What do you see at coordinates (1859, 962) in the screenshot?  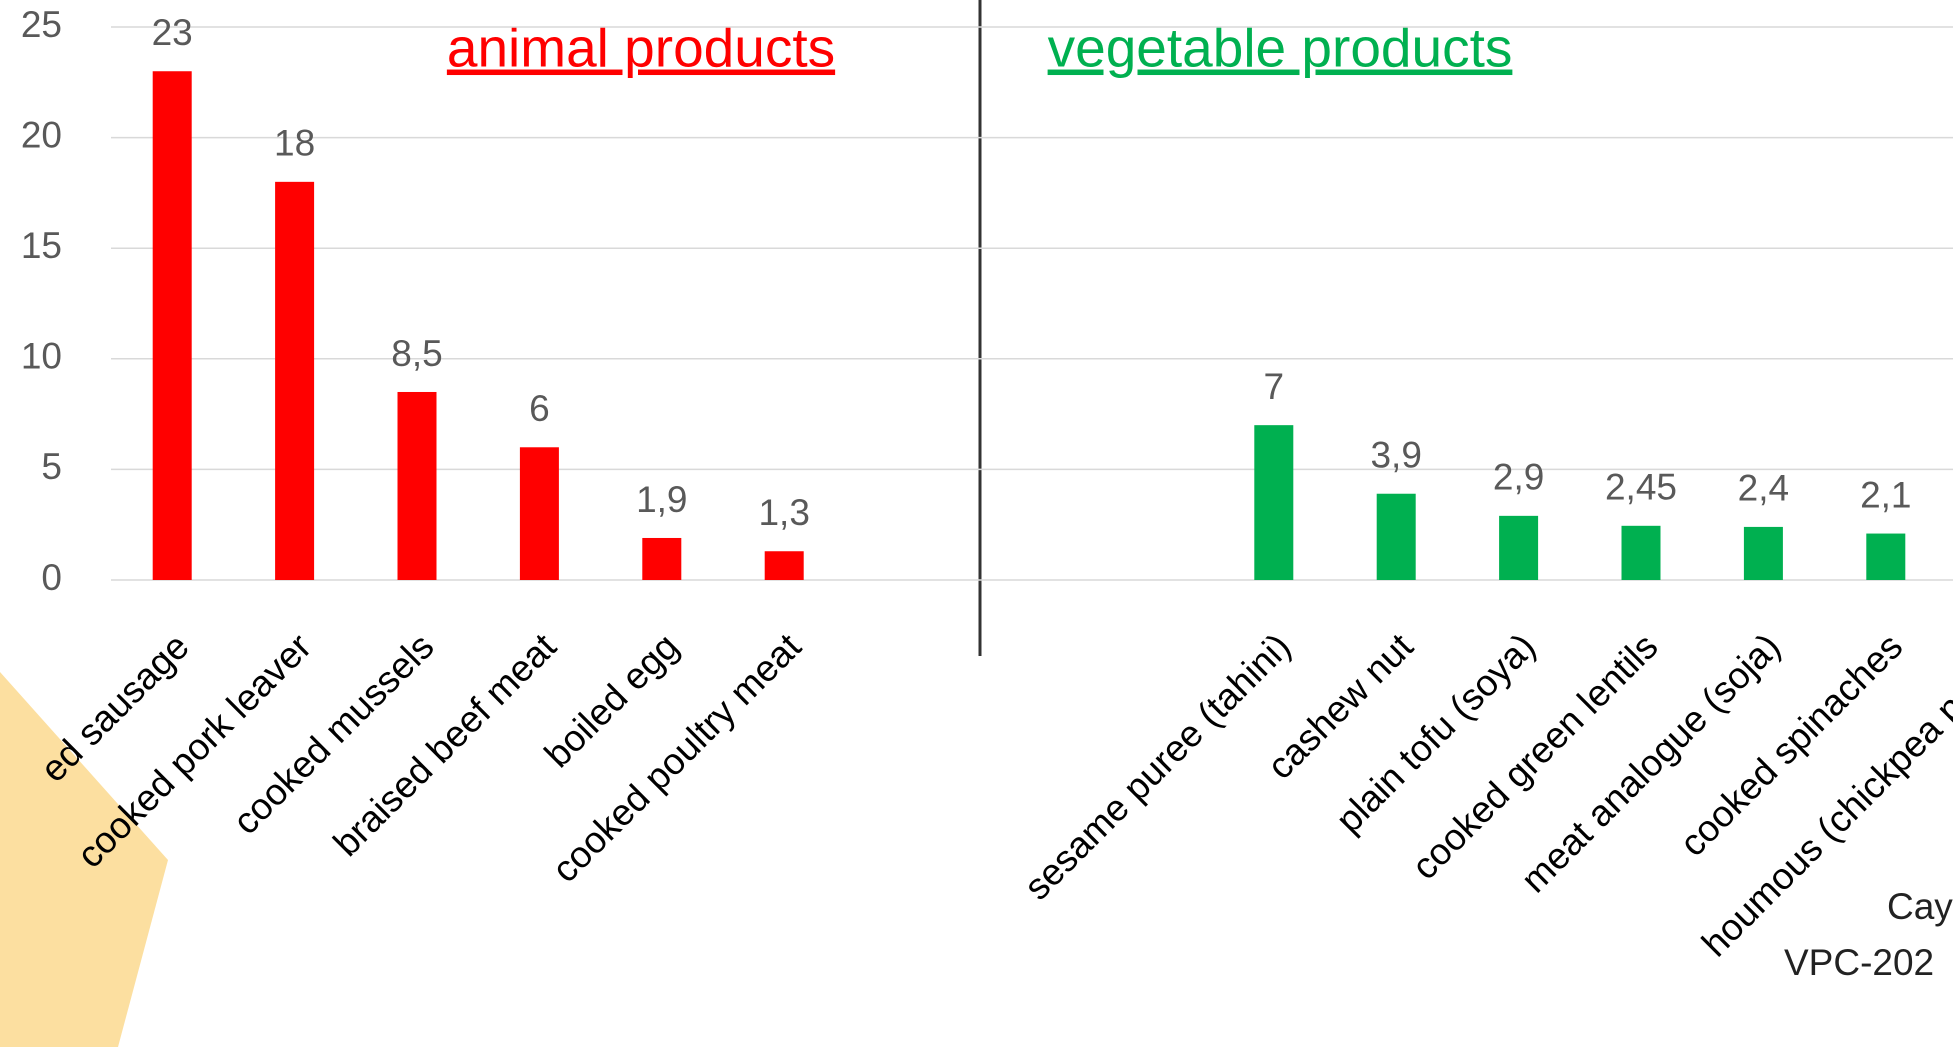 I see `annotation: VPC-202` at bounding box center [1859, 962].